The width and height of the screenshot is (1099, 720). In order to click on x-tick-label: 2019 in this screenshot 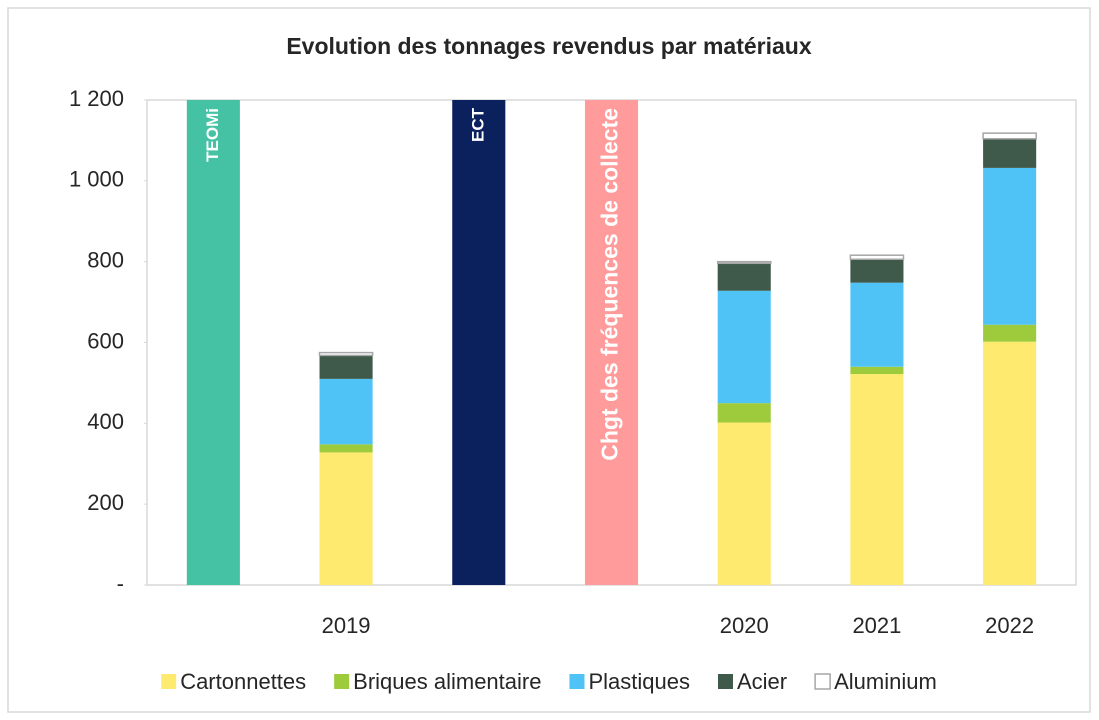, I will do `click(346, 625)`.